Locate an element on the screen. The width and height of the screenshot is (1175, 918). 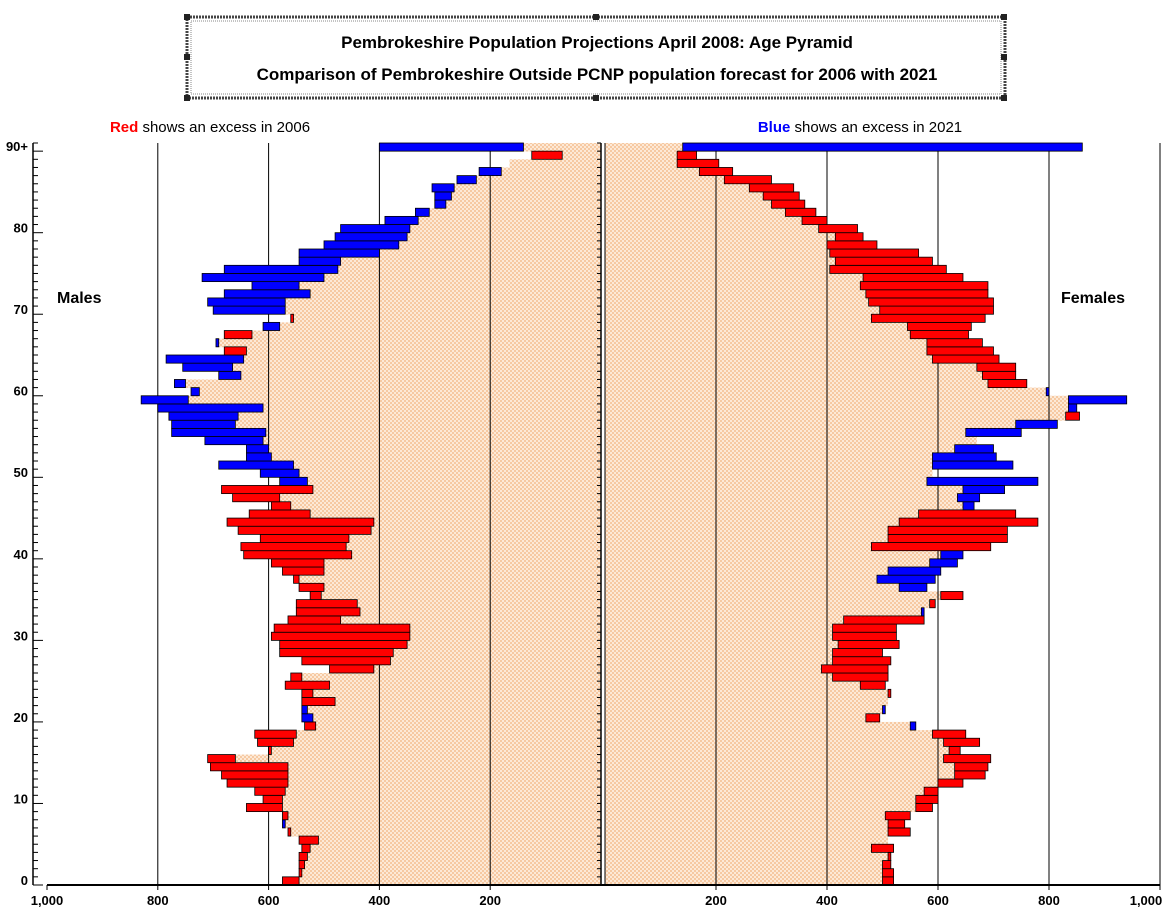
y-tick-label: 90+ is located at coordinates (17, 146).